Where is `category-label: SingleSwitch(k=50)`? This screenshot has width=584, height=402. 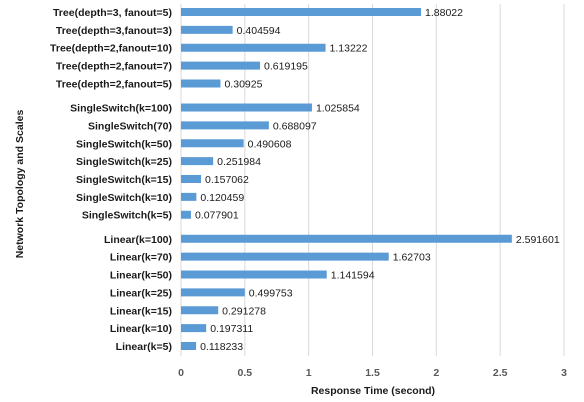
category-label: SingleSwitch(k=50) is located at coordinates (124, 144).